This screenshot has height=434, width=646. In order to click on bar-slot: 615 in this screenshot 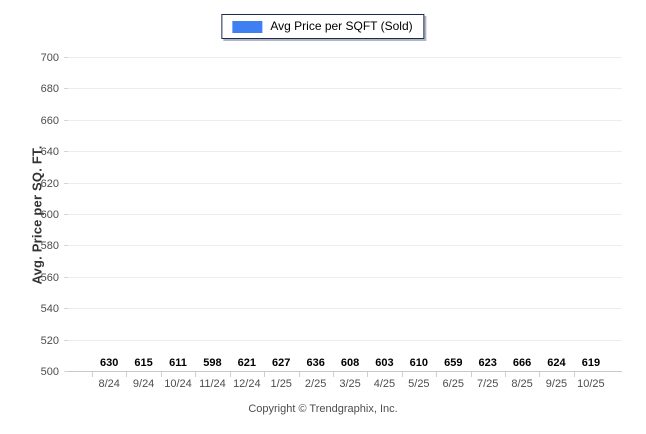, I will do `click(143, 364)`.